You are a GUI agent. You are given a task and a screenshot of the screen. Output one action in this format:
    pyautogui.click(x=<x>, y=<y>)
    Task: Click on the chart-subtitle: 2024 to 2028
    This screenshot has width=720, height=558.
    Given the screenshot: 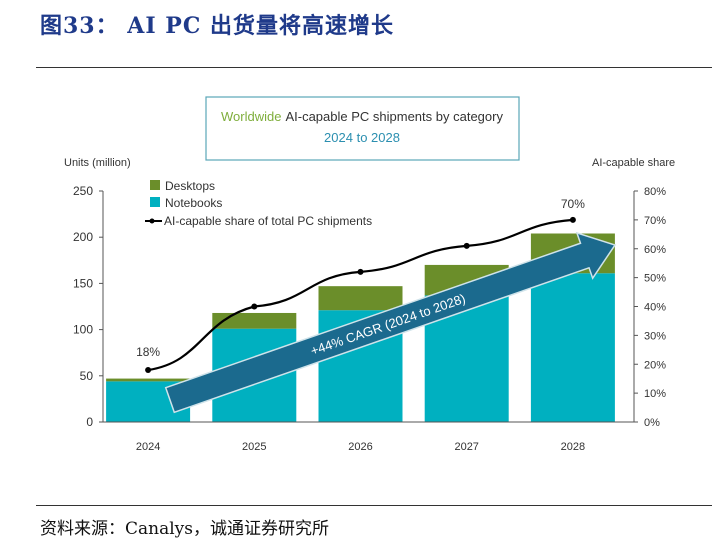 What is the action you would take?
    pyautogui.click(x=362, y=137)
    